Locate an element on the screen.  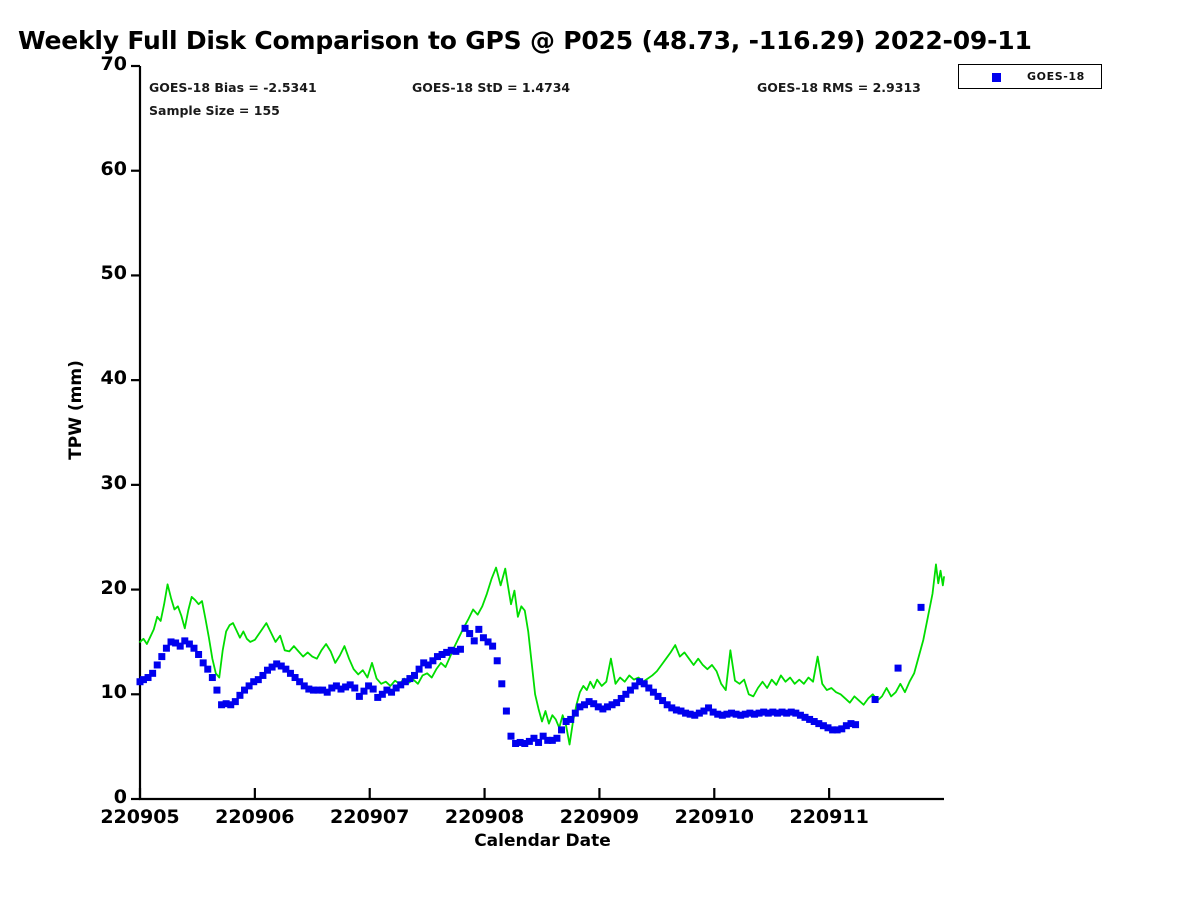
stat-sample-size: Sample Size = 155 is located at coordinates (214, 110).